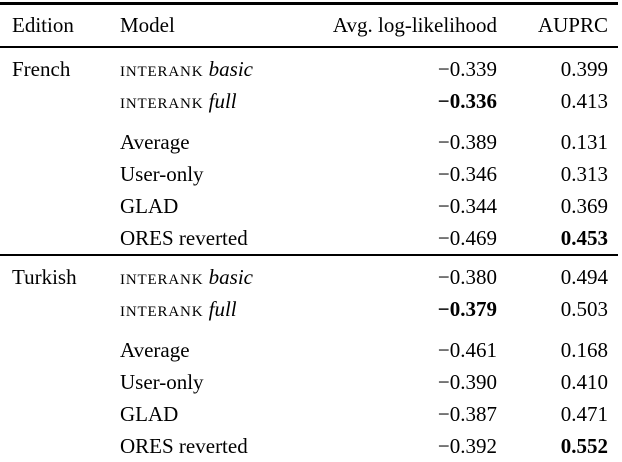  Describe the element at coordinates (584, 141) in the screenshot. I see `auprc-cell: 0.131` at that location.